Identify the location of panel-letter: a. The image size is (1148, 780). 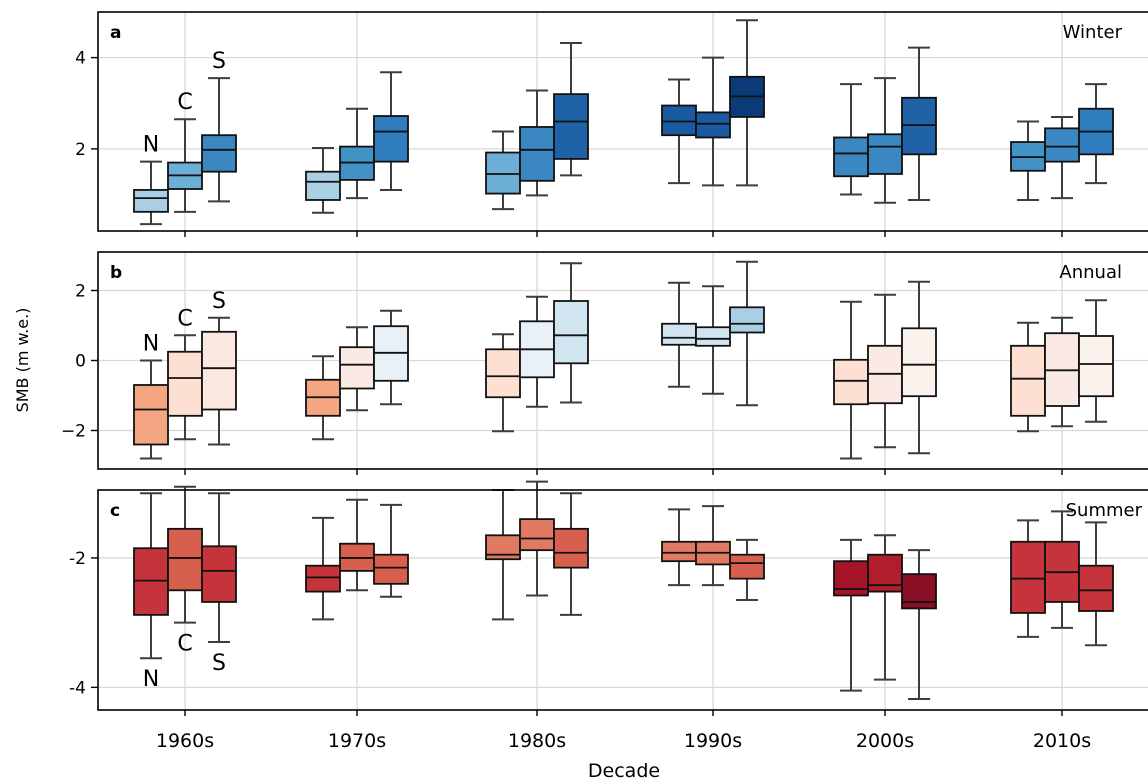
(115, 33).